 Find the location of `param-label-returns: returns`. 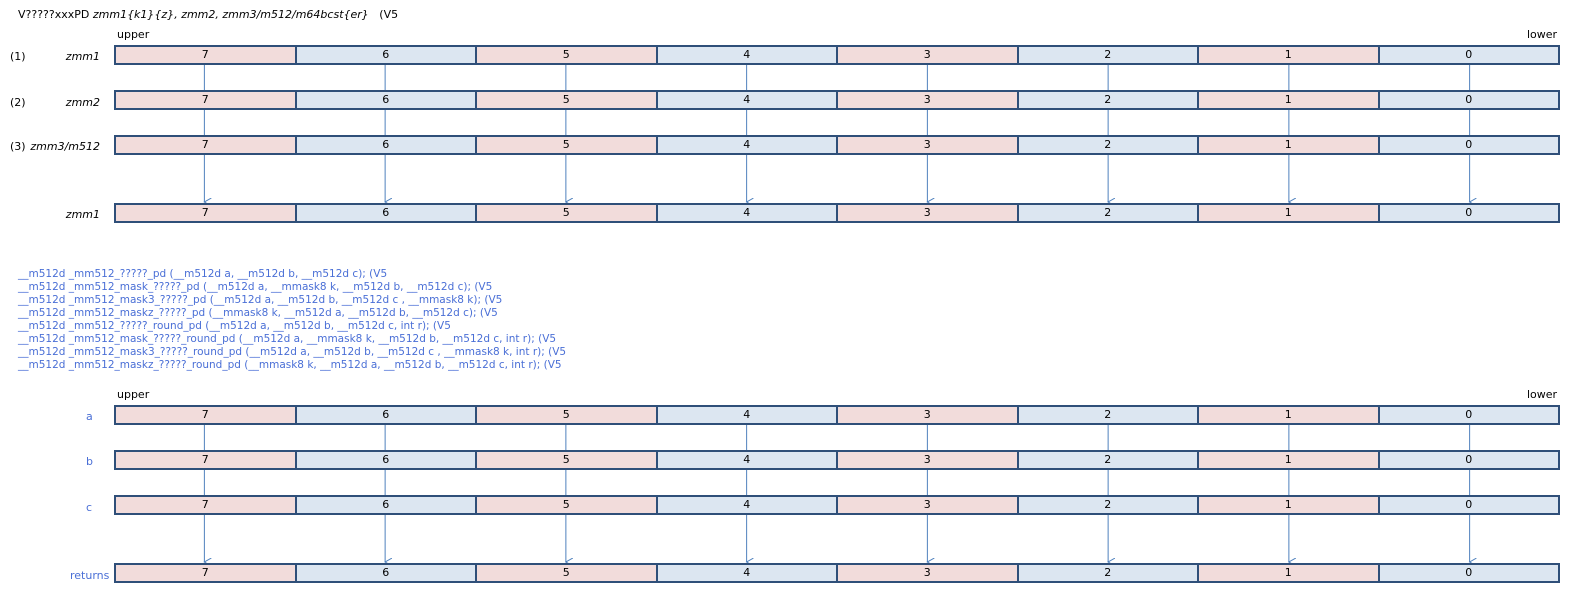

param-label-returns: returns is located at coordinates (90, 575).